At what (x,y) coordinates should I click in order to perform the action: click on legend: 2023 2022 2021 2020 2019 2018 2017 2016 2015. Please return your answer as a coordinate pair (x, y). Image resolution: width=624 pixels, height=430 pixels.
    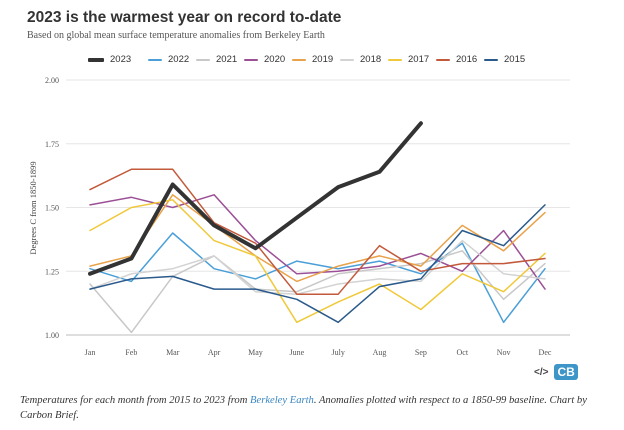
    Looking at the image, I should click on (348, 61).